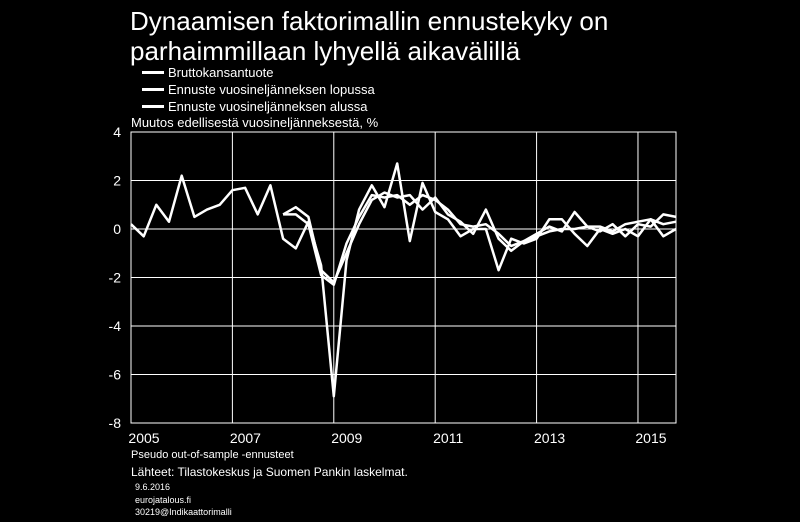 This screenshot has width=800, height=522. Describe the element at coordinates (163, 500) in the screenshot. I see `site-url: eurojatalous.fi` at that location.